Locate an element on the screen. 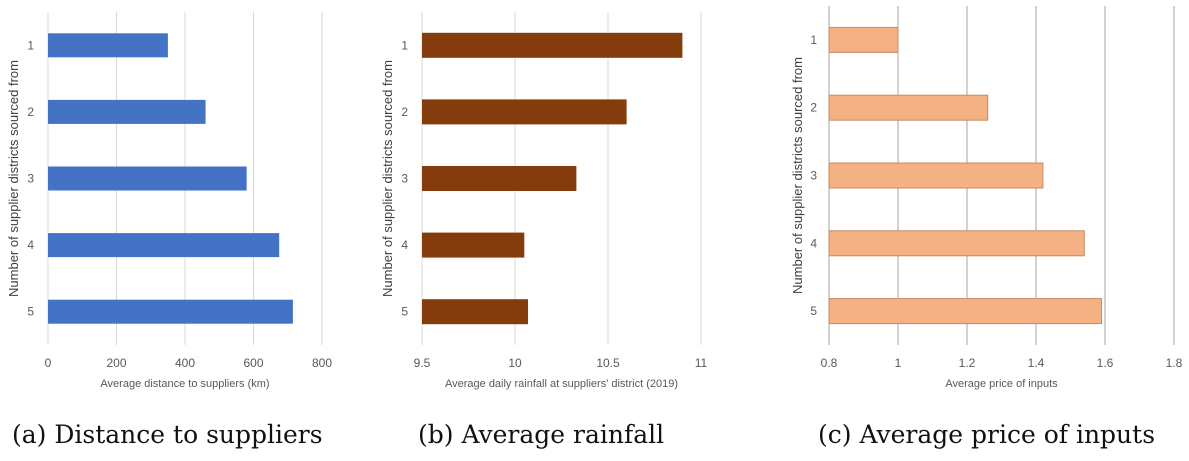  x-tick-label: 600 is located at coordinates (253, 363).